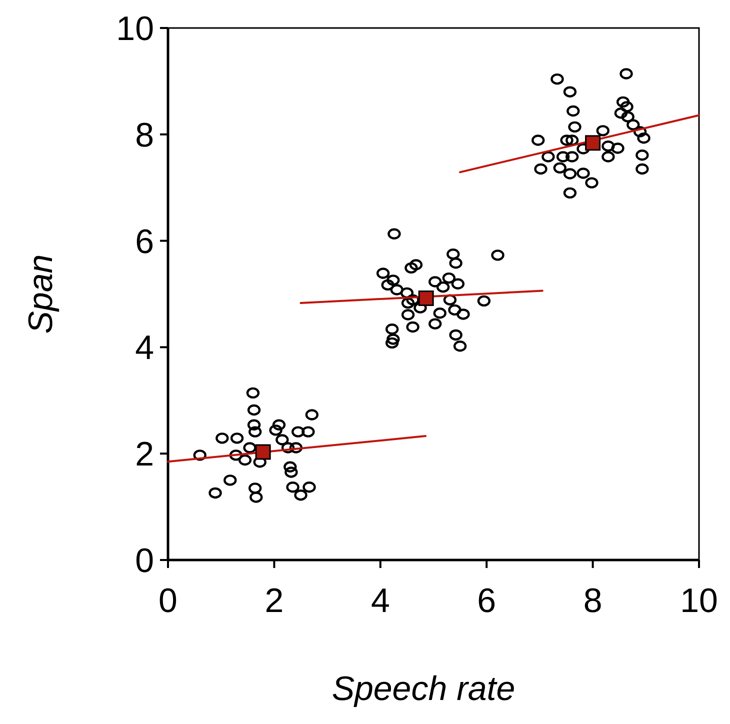 This screenshot has height=724, width=730. Describe the element at coordinates (144, 348) in the screenshot. I see `y-tick-label: 4` at that location.